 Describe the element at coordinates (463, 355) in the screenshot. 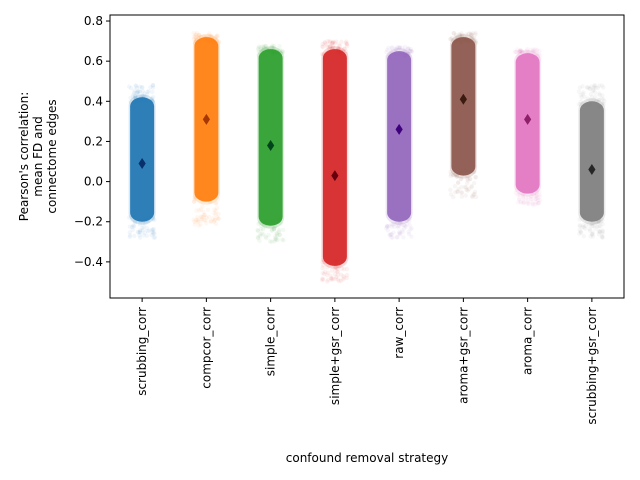

I see `x-tick-label: aroma+gsr_corr` at that location.